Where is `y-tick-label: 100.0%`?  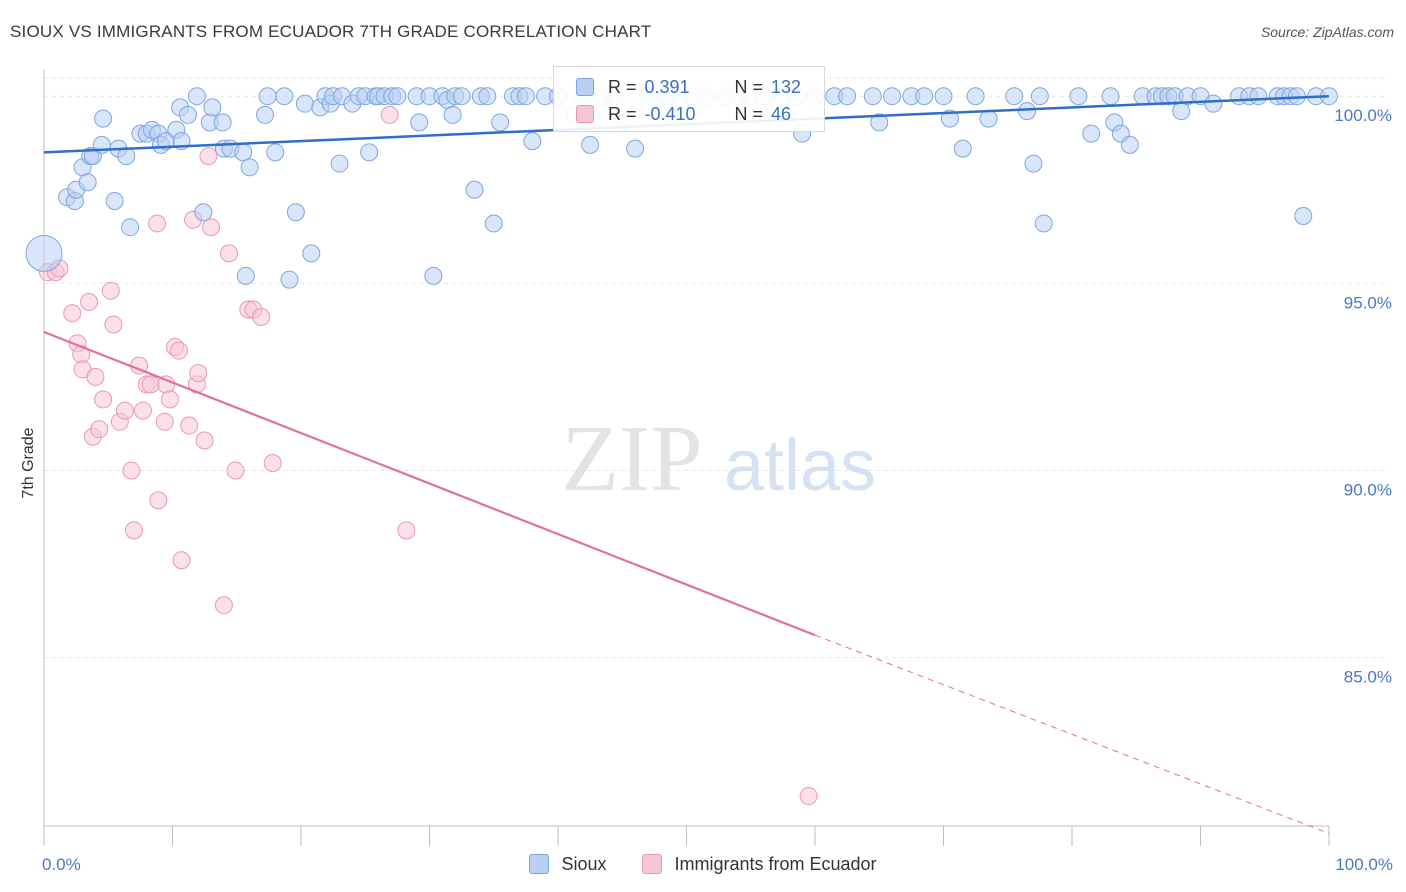 y-tick-label: 100.0% is located at coordinates (1363, 115).